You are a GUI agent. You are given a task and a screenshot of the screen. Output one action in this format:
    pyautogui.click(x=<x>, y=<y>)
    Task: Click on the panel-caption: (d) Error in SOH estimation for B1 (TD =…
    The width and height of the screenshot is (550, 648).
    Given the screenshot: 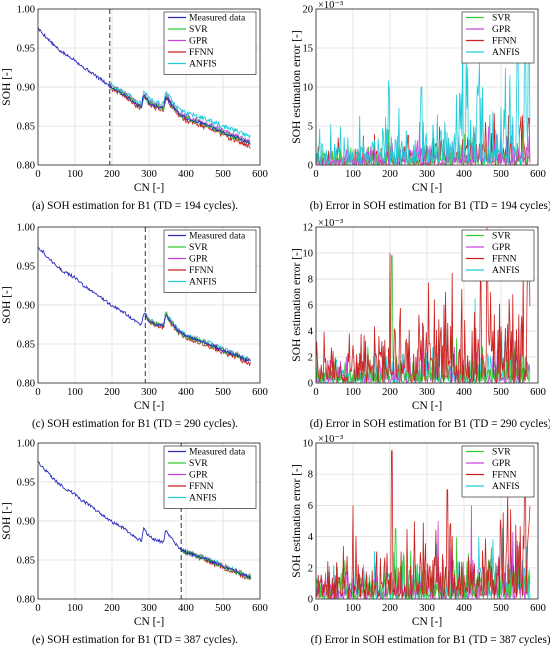 What is the action you would take?
    pyautogui.click(x=430, y=424)
    